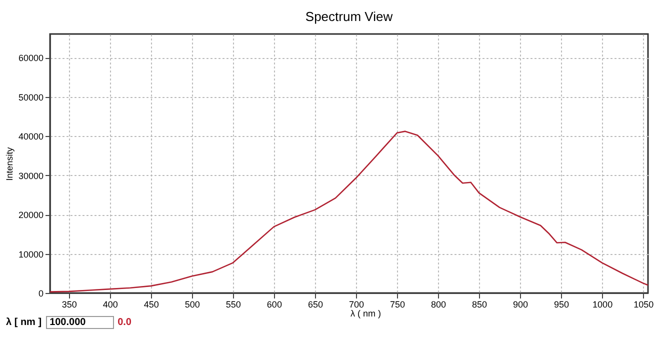 This screenshot has height=338, width=668. What do you see at coordinates (349, 16) in the screenshot?
I see `chart-title: Spectrum View` at bounding box center [349, 16].